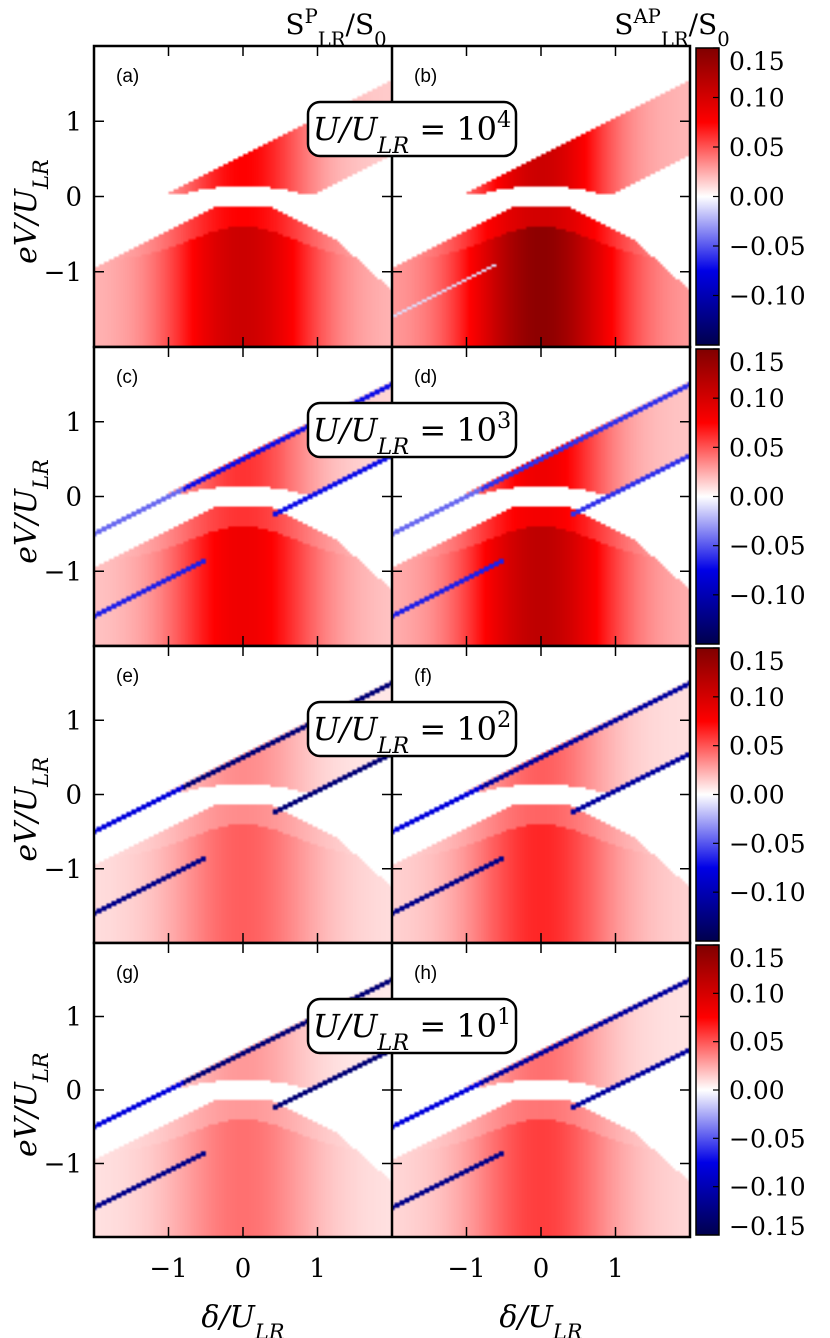 Image resolution: width=830 pixels, height=1338 pixels. Describe the element at coordinates (425, 973) in the screenshot. I see `panel-tag-h: (h)` at that location.